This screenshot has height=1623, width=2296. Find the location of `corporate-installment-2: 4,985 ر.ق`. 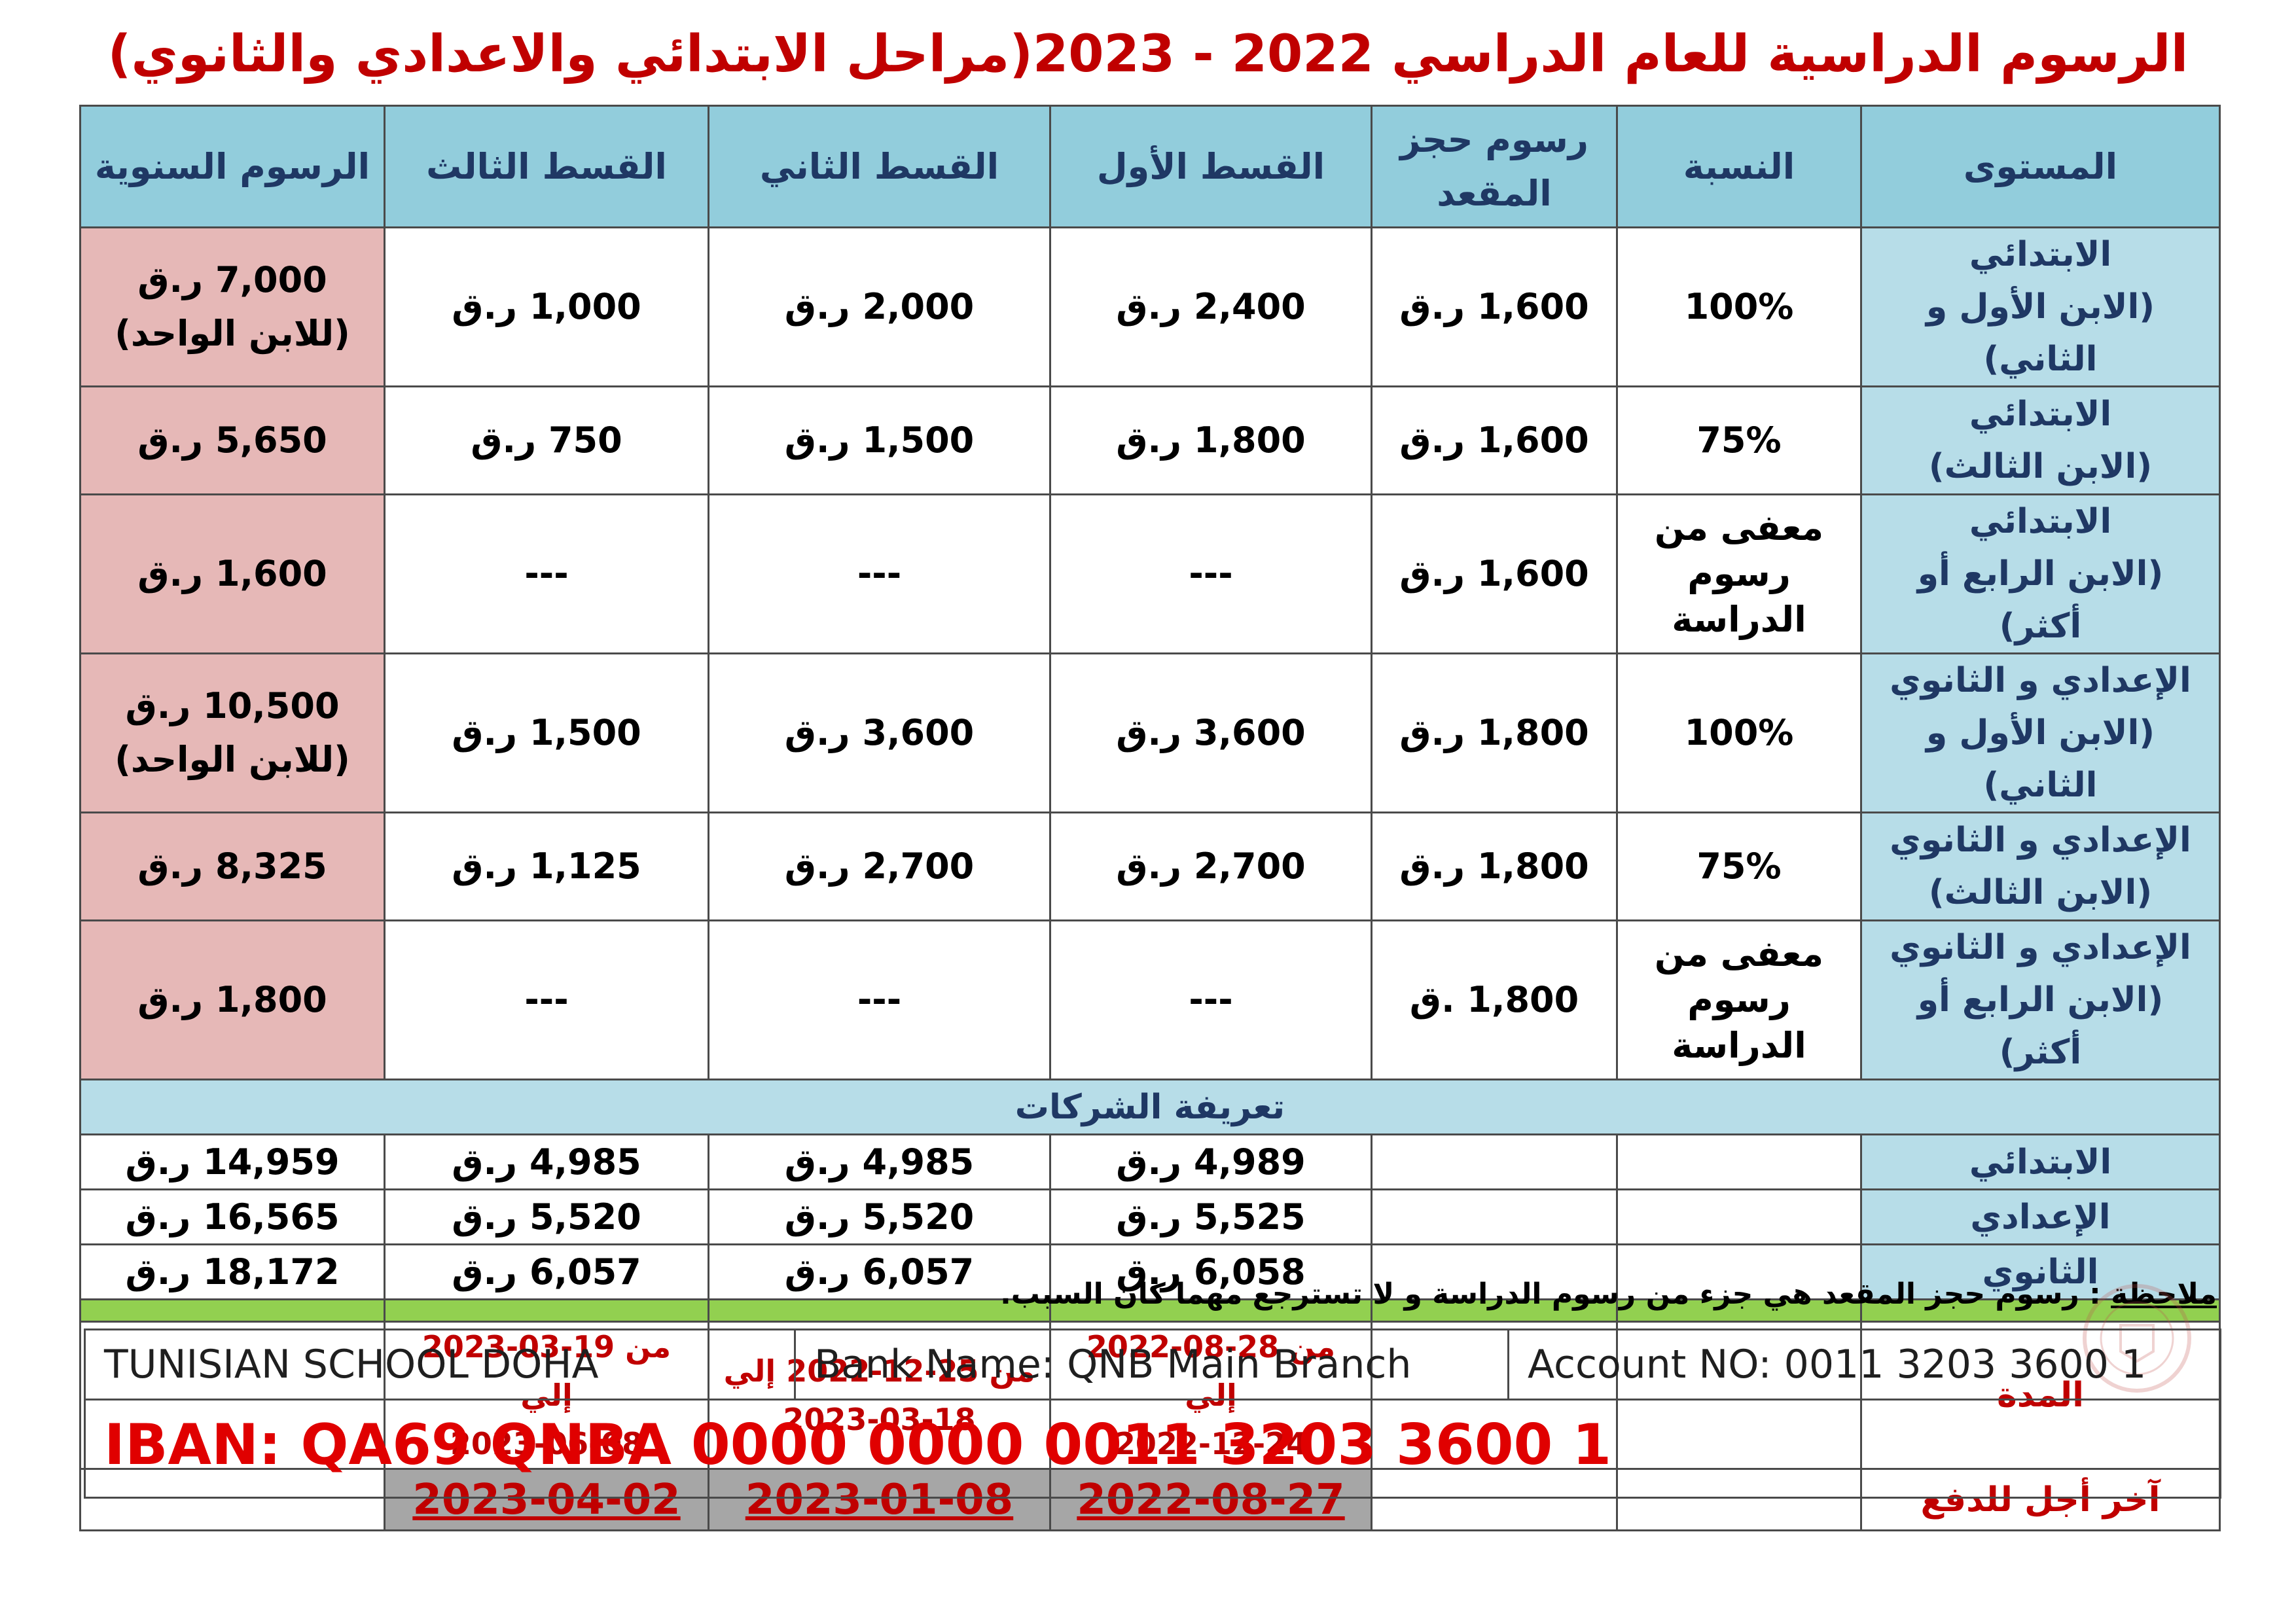

corporate-installment-2: 4,985 ر.ق is located at coordinates (879, 1161).